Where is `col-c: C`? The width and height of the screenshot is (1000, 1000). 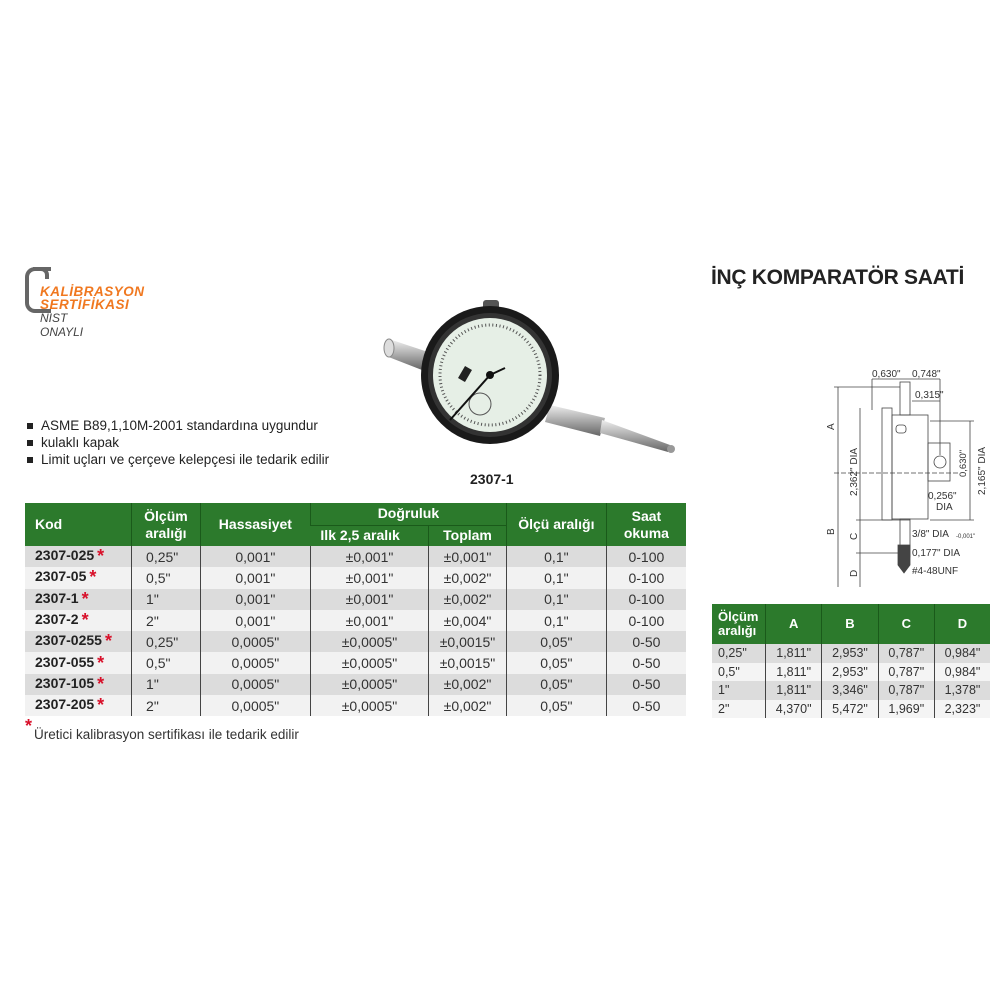
col-c: C is located at coordinates (906, 624).